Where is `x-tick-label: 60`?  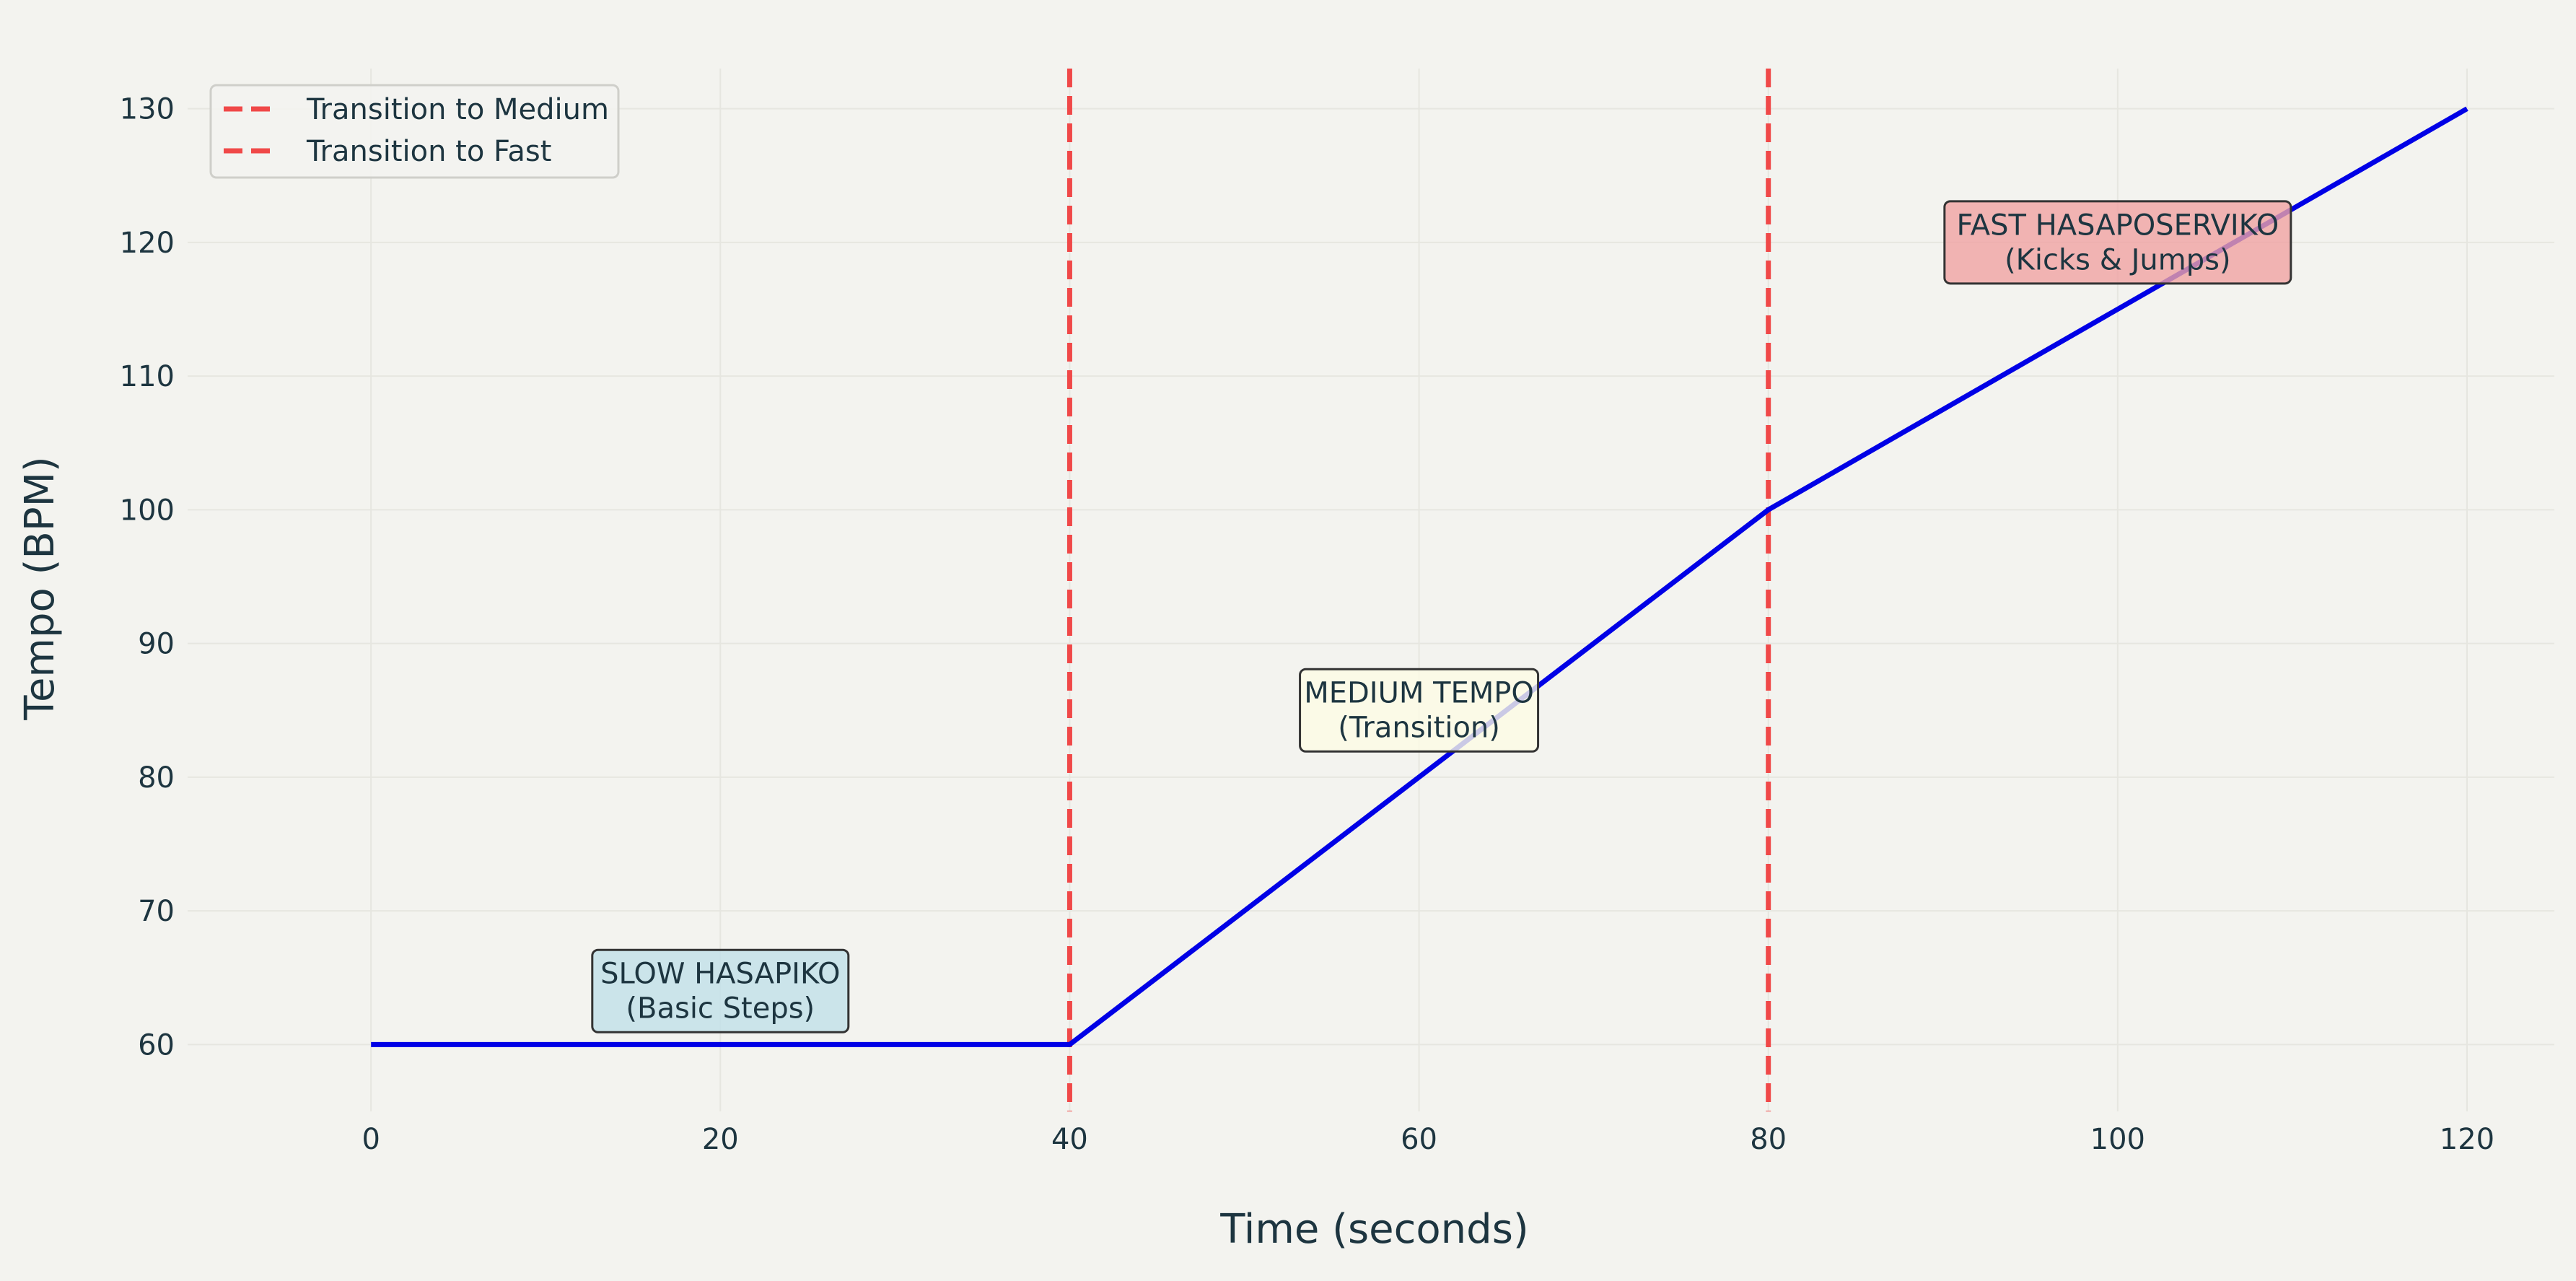
x-tick-label: 60 is located at coordinates (1419, 1139).